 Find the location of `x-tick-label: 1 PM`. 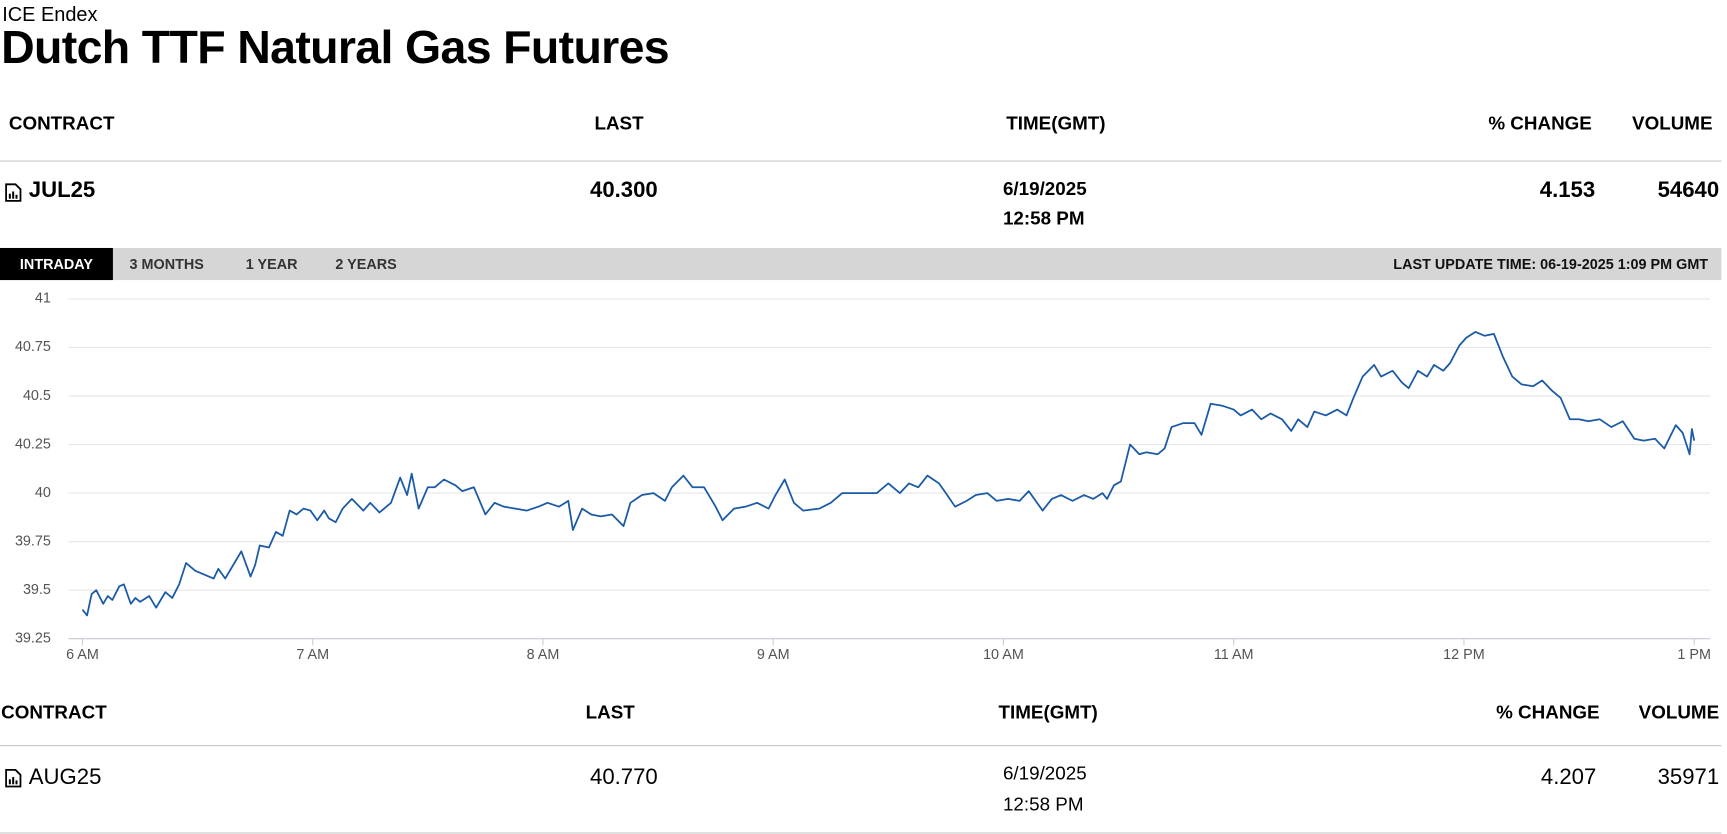

x-tick-label: 1 PM is located at coordinates (1694, 655).